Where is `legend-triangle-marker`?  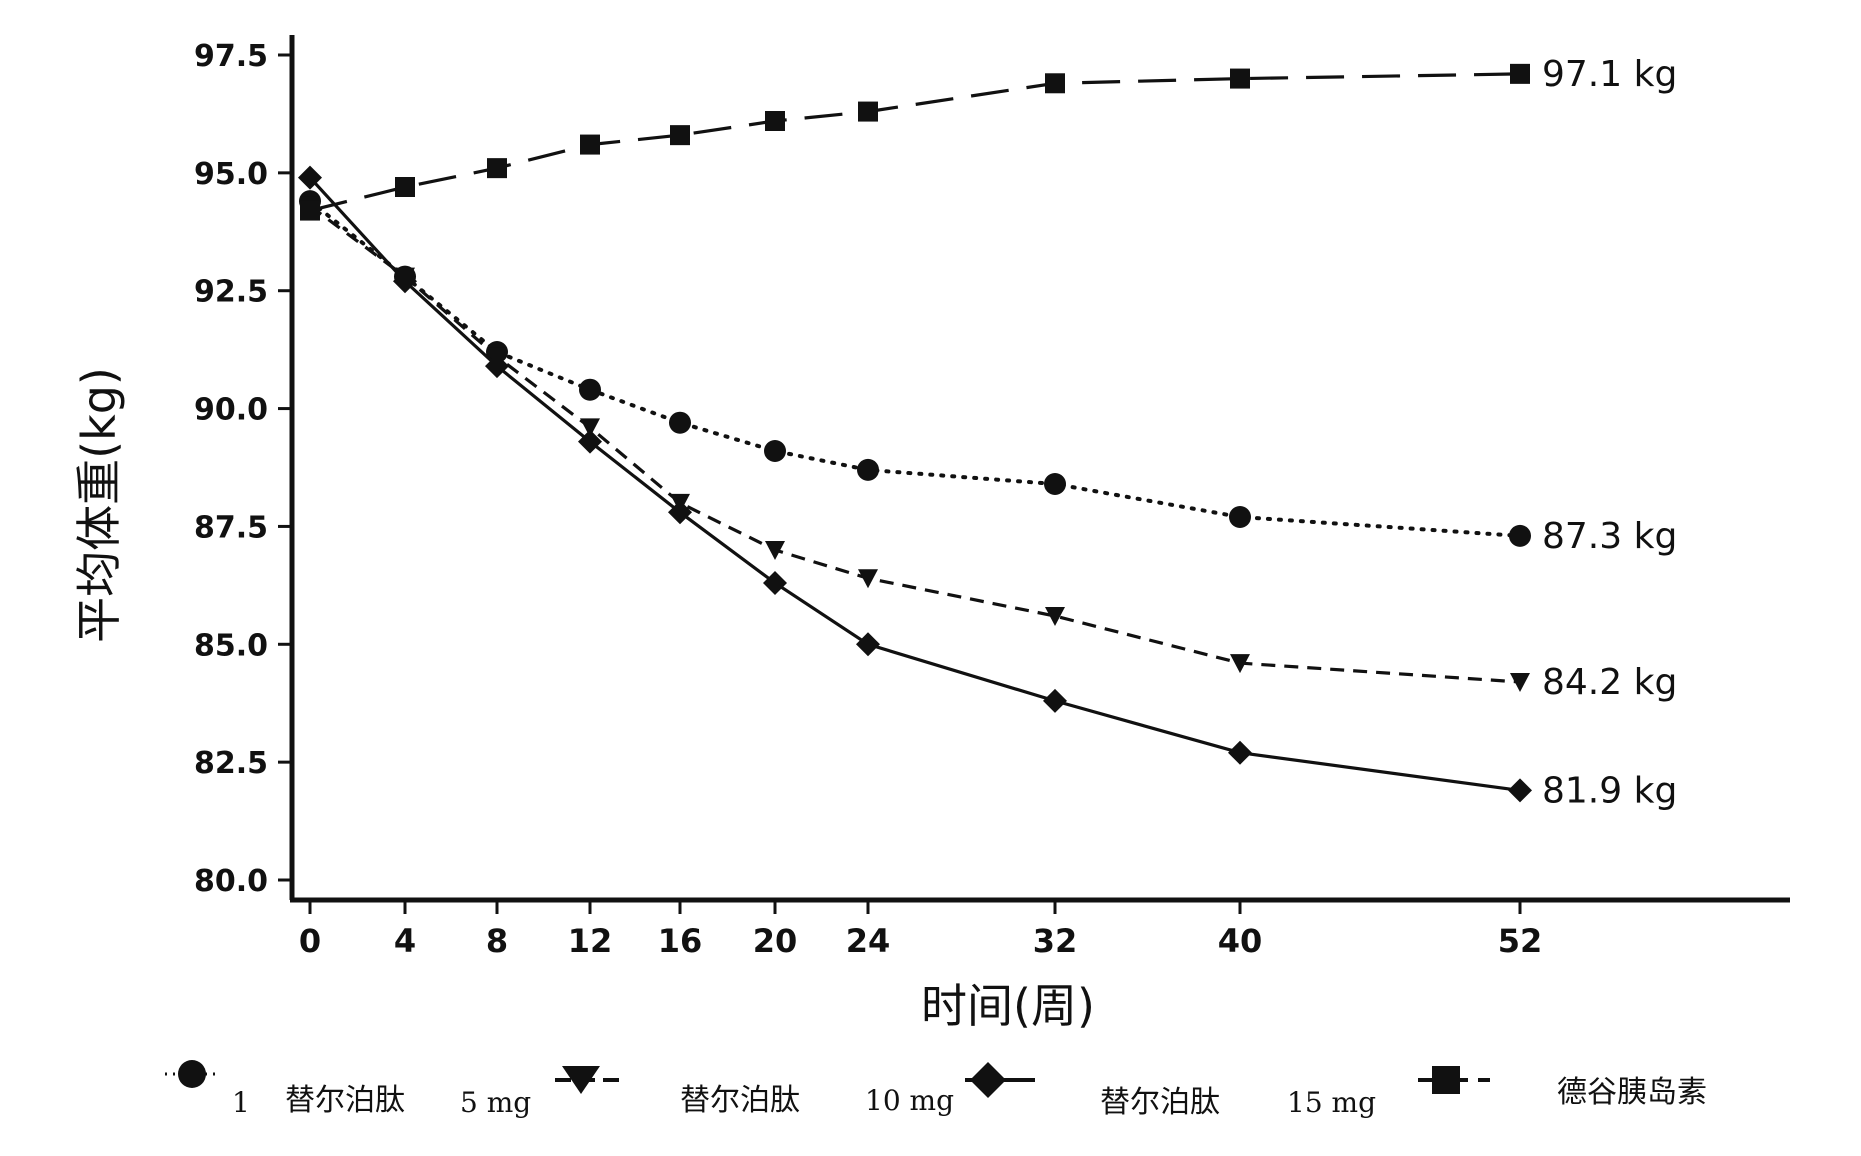 legend-triangle-marker is located at coordinates (581, 1080).